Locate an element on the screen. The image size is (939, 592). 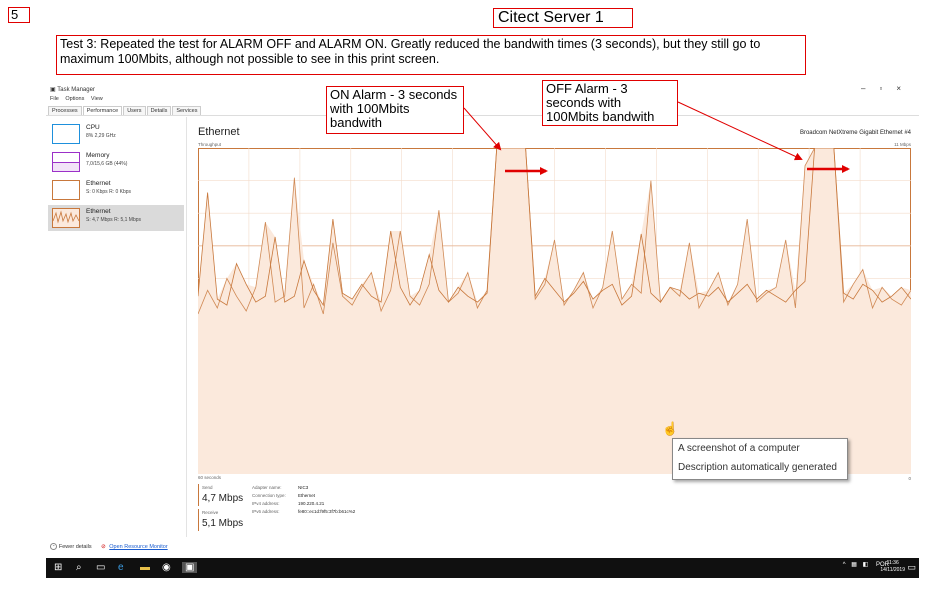
detail-value: fe80::ec1d:f9f5:3f7b:b61c%2 is located at coordinates (327, 511).